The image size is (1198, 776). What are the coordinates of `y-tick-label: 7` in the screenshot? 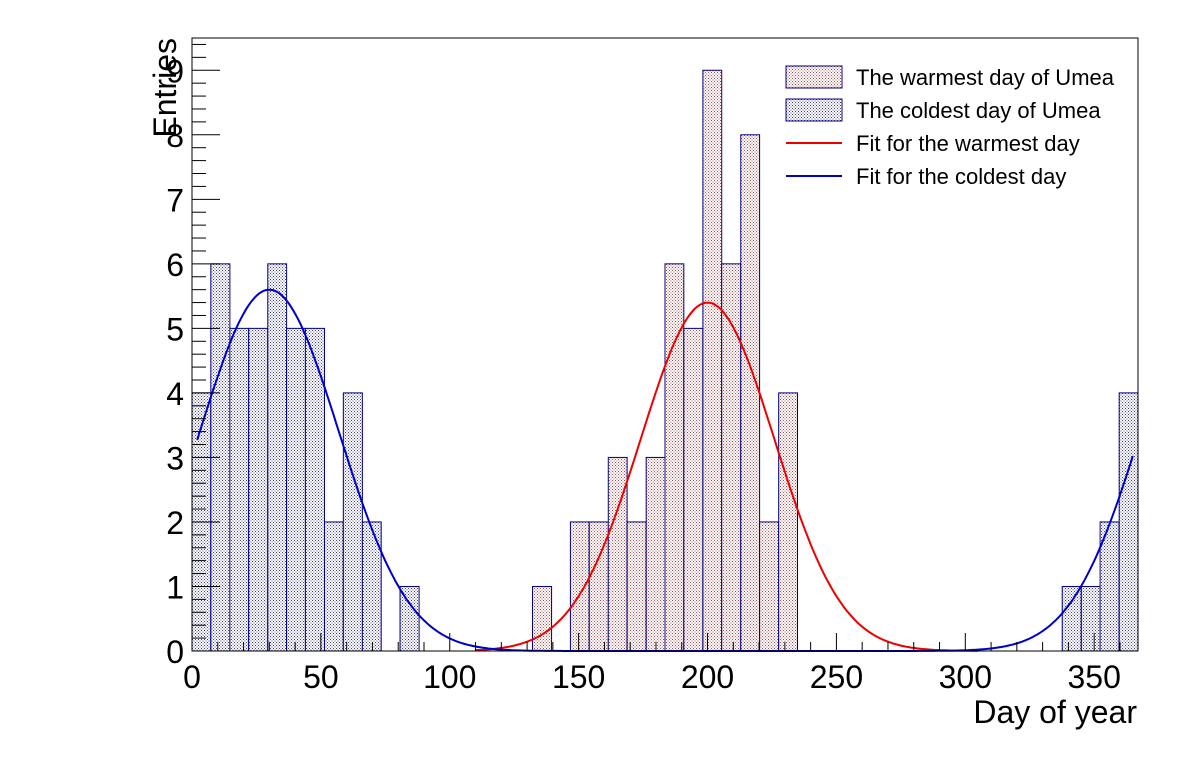 It's located at (175, 200).